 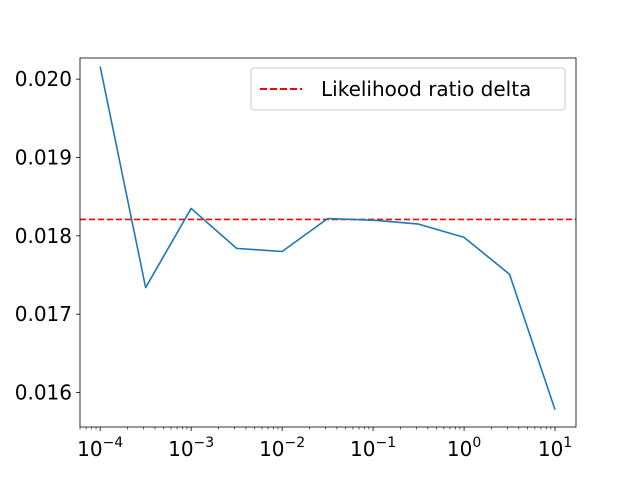 I want to click on legend-label: Likelihood ratio delta, so click(x=426, y=89).